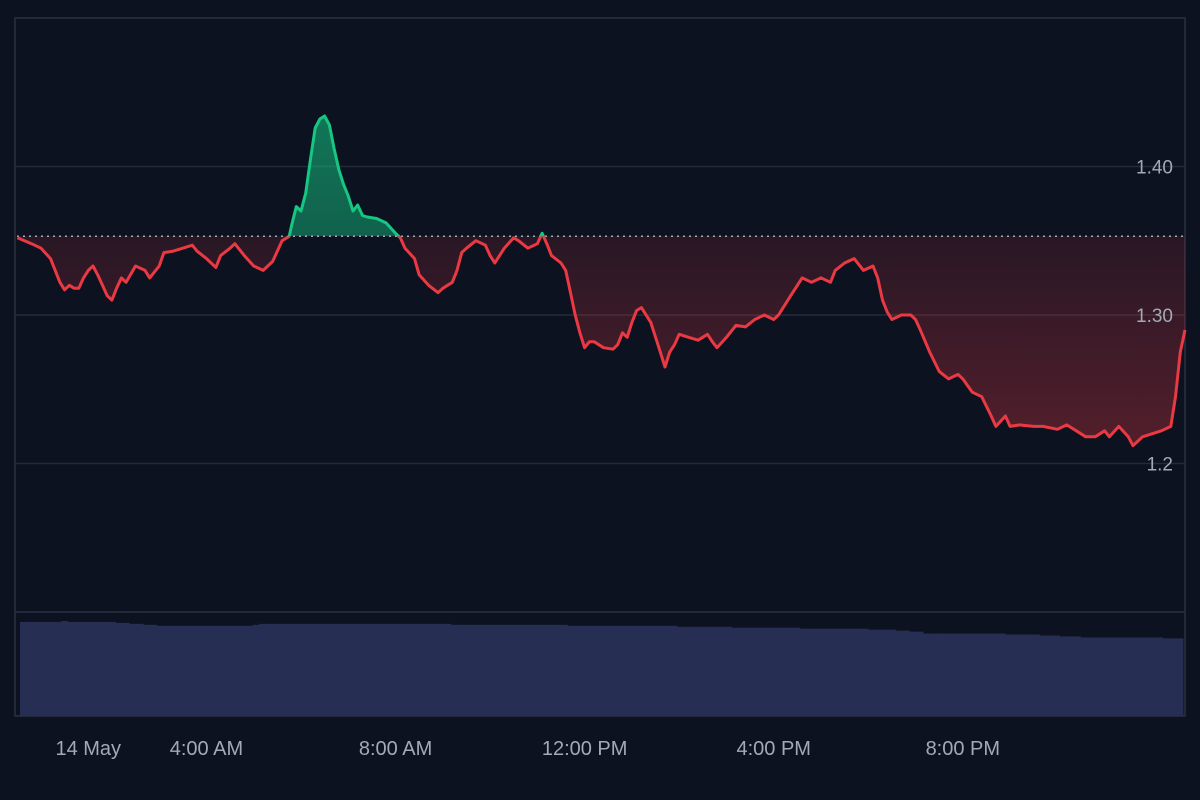  Describe the element at coordinates (1154, 316) in the screenshot. I see `y-tick-label: 1.30` at that location.